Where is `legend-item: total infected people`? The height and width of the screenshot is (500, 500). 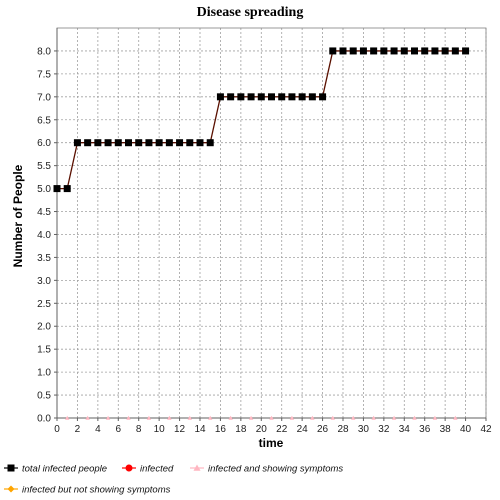 legend-item: total infected people is located at coordinates (55, 469).